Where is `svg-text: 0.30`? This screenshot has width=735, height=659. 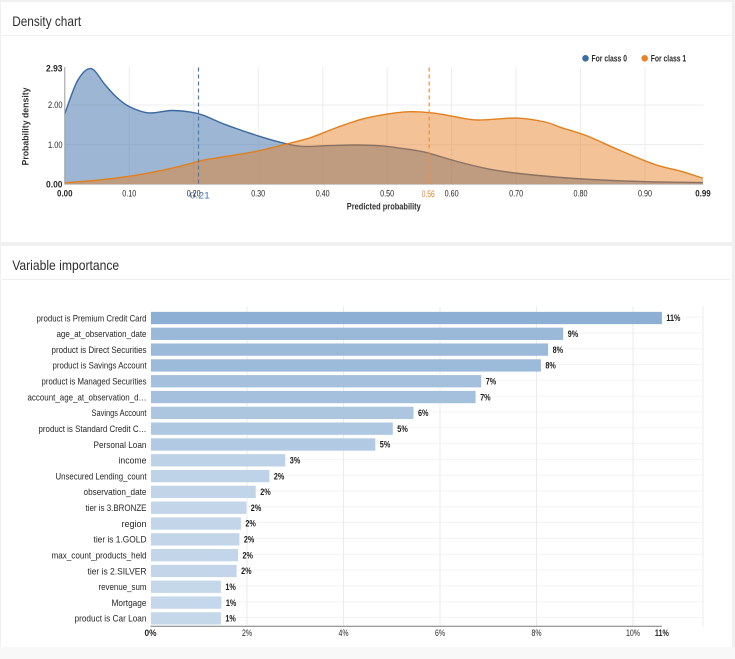 svg-text: 0.30 is located at coordinates (258, 194).